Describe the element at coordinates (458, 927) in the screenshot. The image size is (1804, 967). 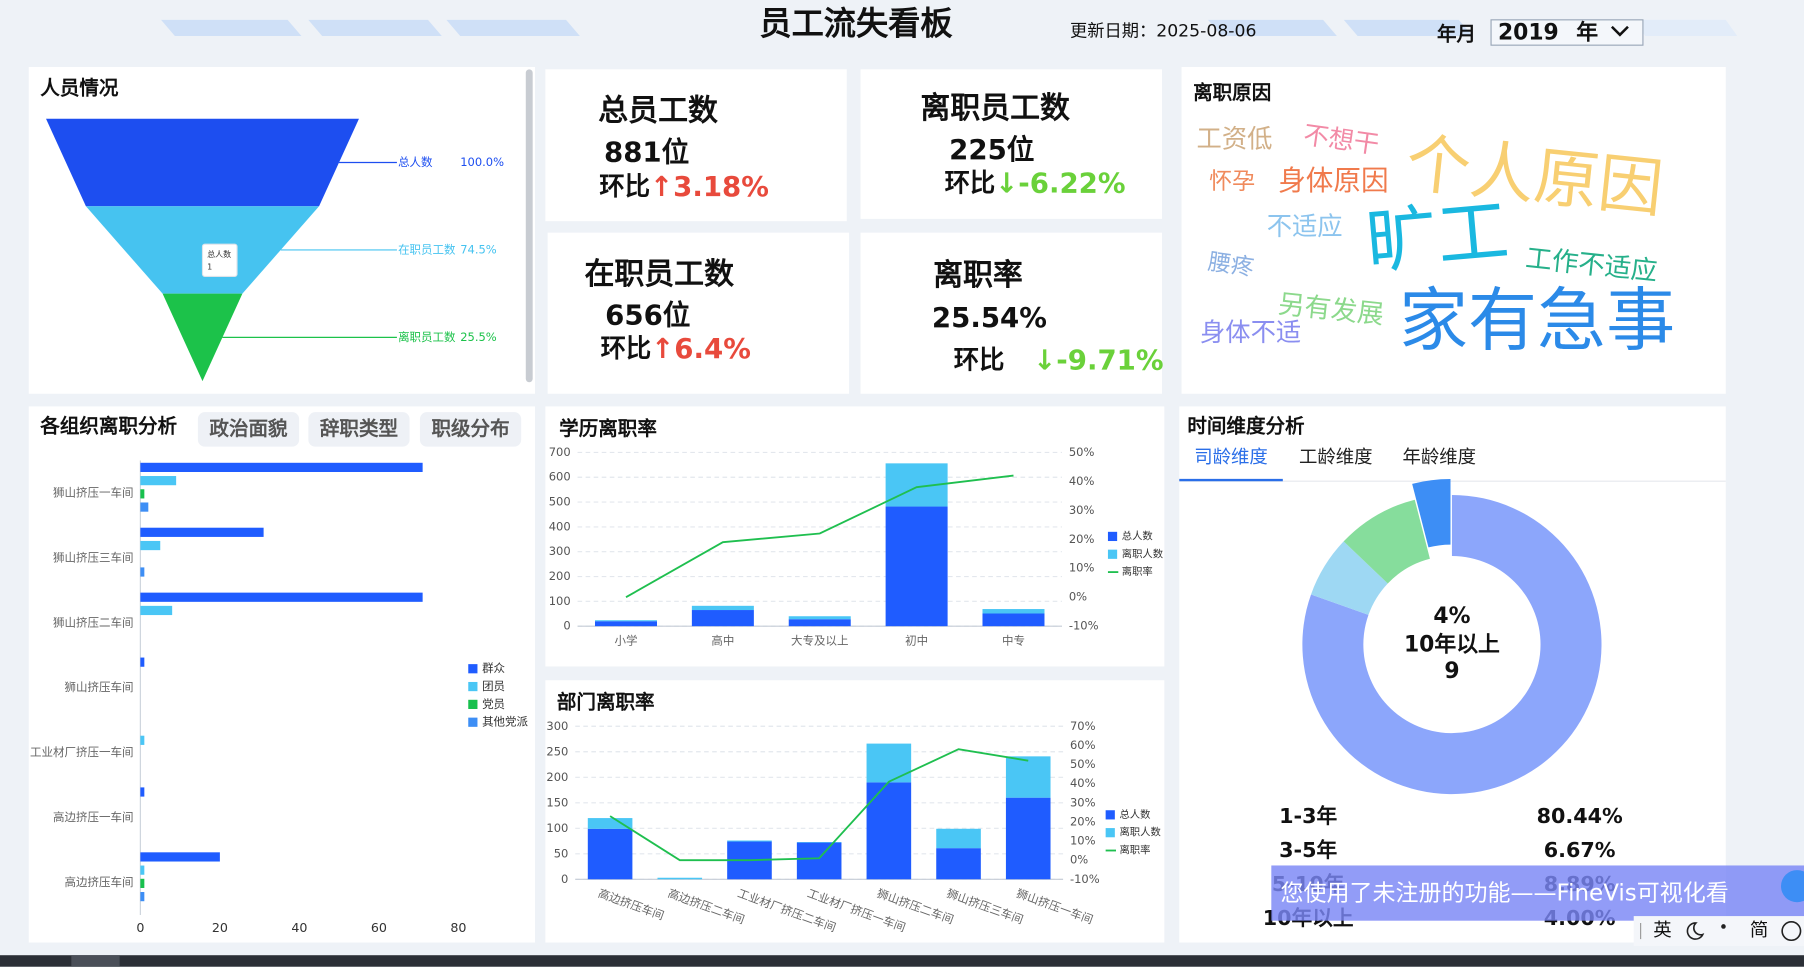
I see `x-tick-label: 80` at that location.